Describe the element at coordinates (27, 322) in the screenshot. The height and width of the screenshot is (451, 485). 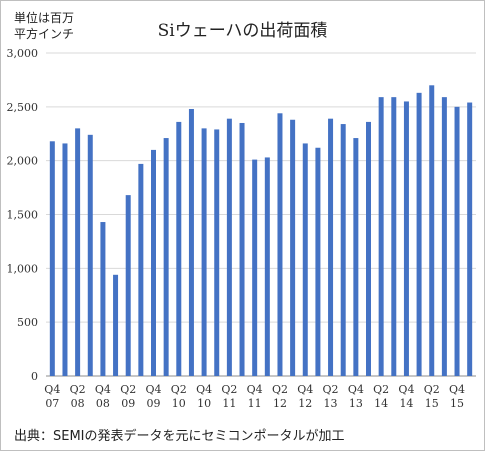
I see `y-tick-label: 500` at that location.